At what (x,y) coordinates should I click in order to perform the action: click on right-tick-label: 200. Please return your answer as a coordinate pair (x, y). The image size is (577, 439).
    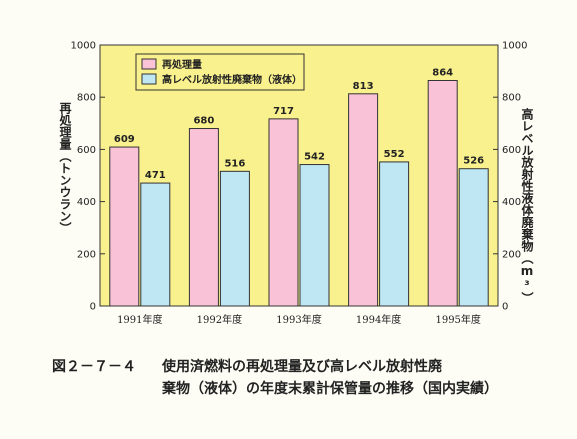
    Looking at the image, I should click on (511, 254).